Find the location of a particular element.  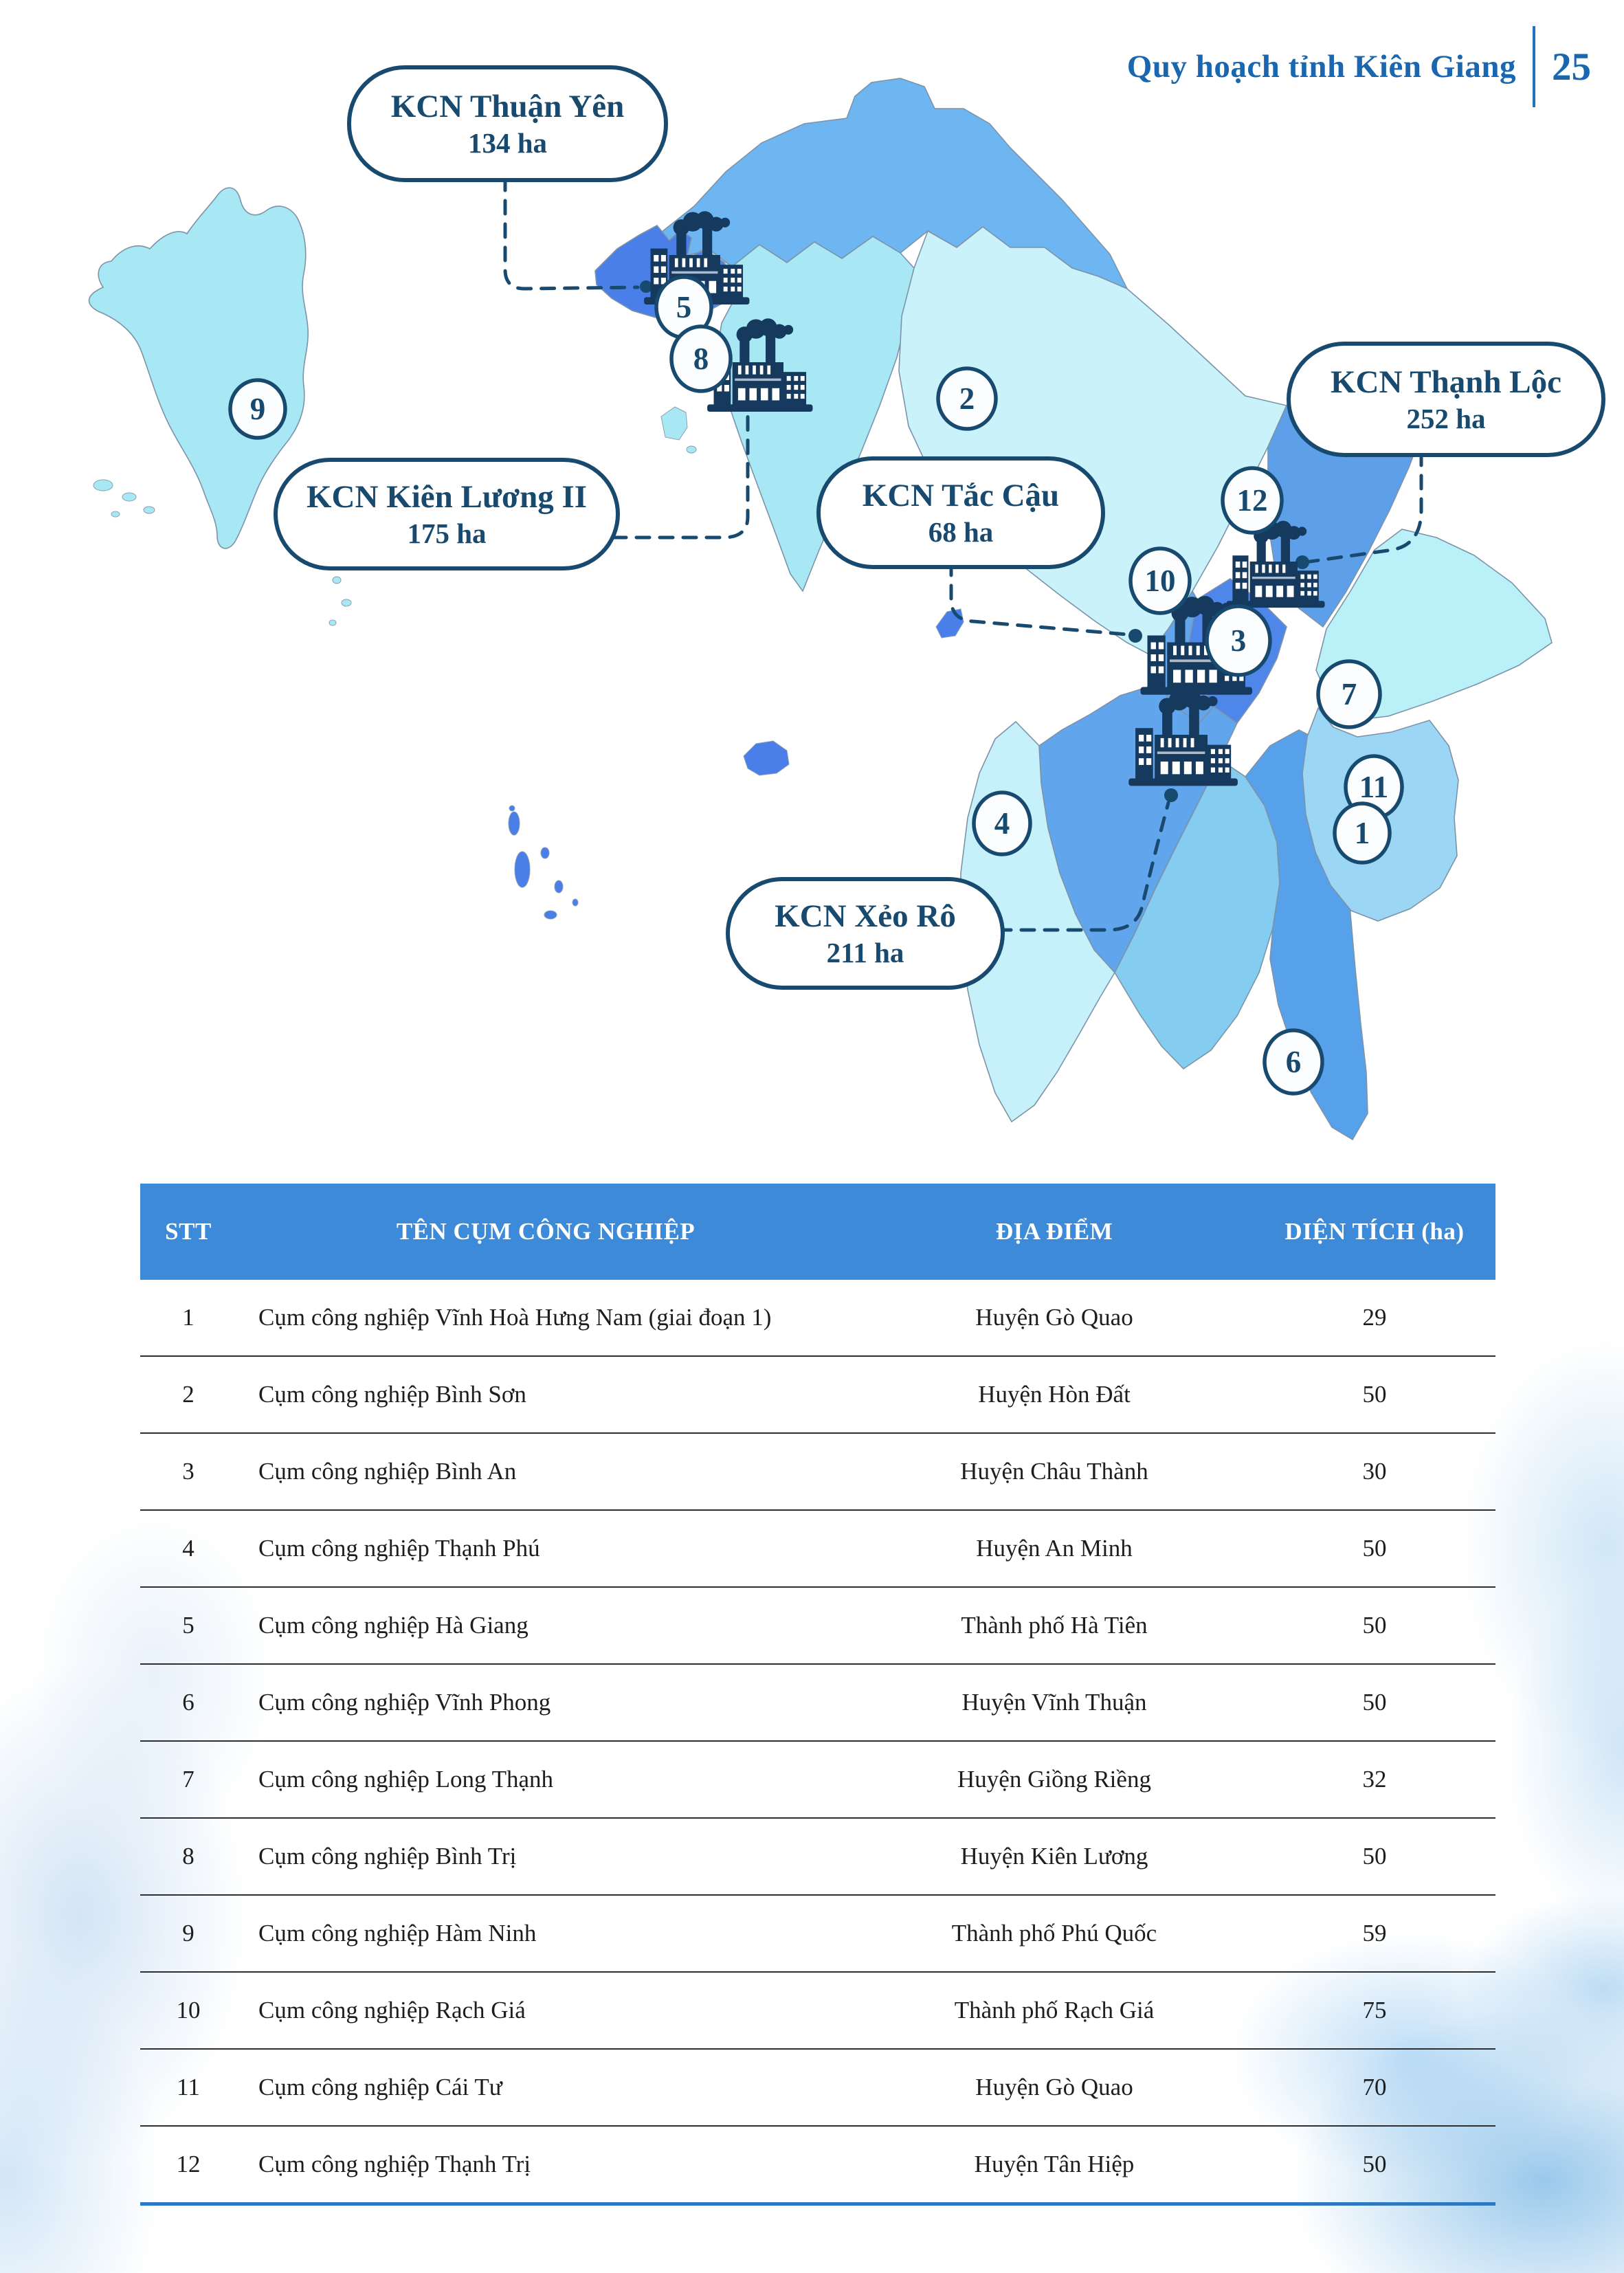

cell-name: Cụm công nghiệp Hà Giang is located at coordinates (393, 1625).